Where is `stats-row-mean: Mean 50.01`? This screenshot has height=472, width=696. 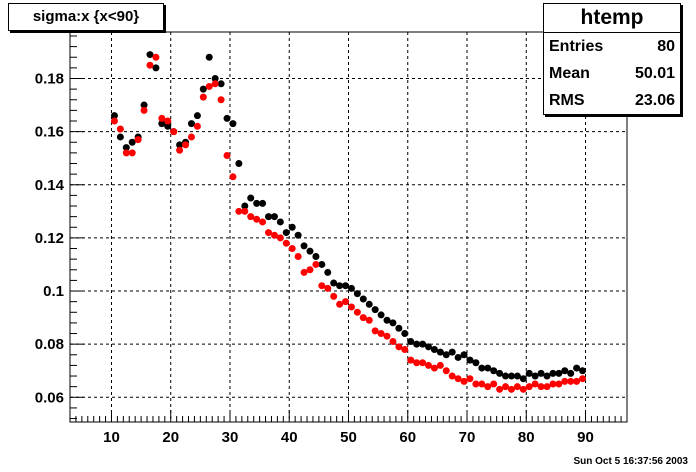
stats-row-mean: Mean 50.01 is located at coordinates (612, 73).